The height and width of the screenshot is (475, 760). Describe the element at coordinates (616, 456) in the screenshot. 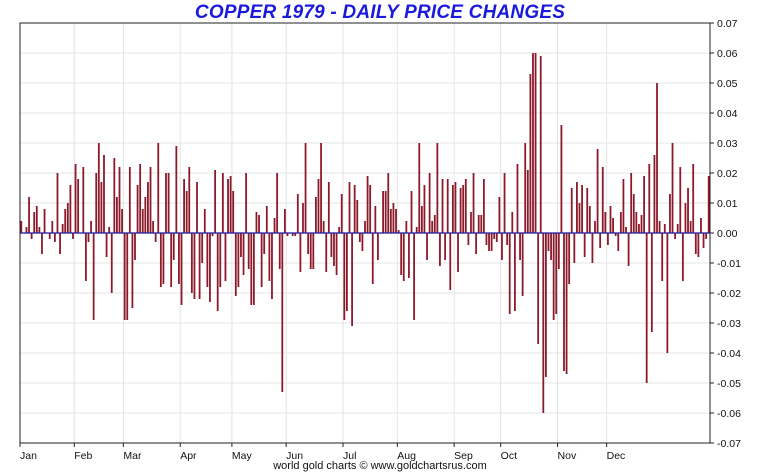

I see `x-tick-label: Dec` at that location.